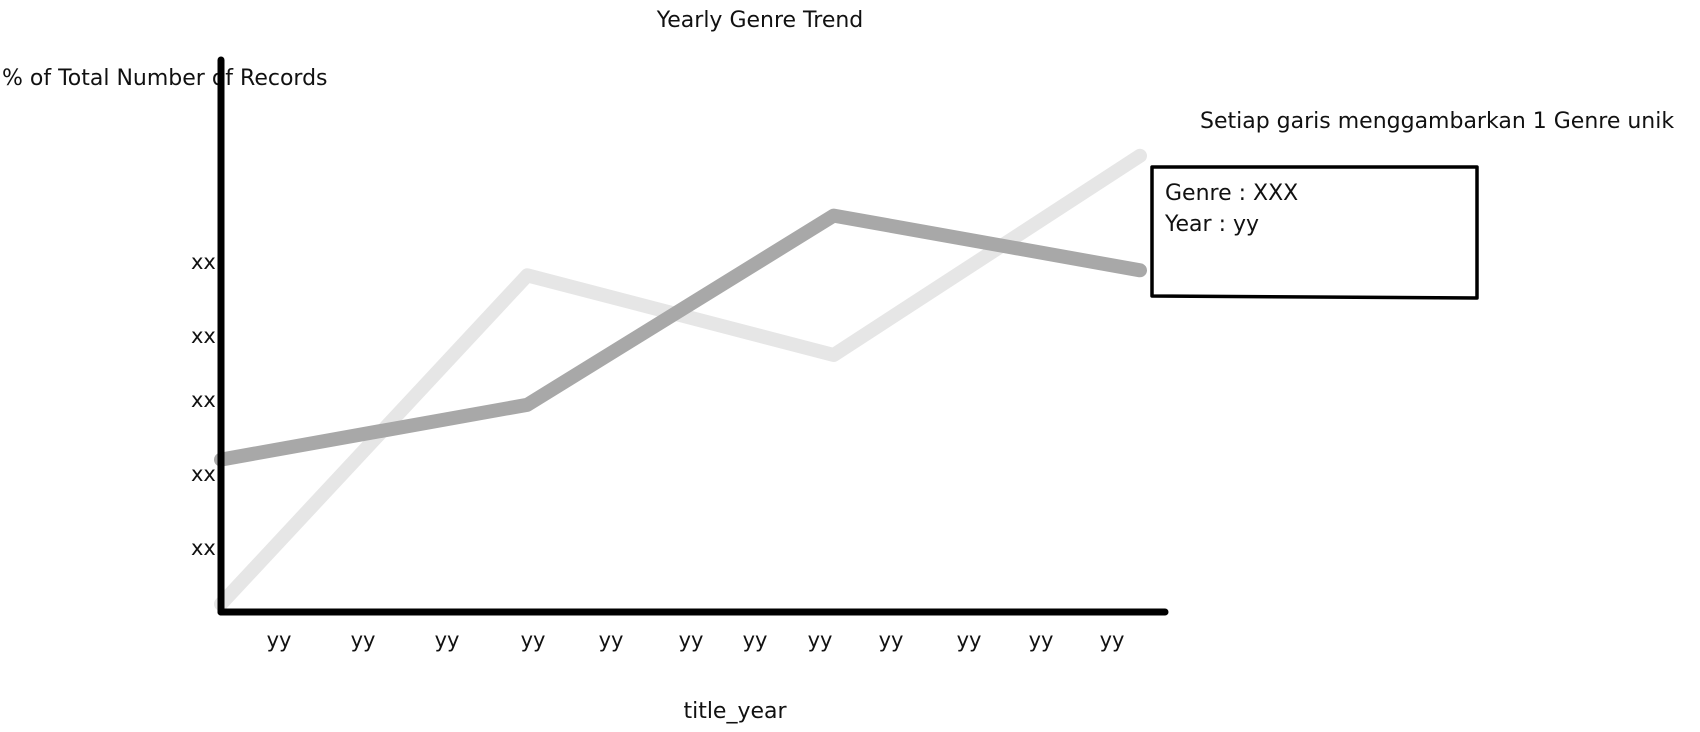 The height and width of the screenshot is (732, 1700). I want to click on series-note: Setiap garis menggambarkan 1 Genre unik, so click(1437, 121).